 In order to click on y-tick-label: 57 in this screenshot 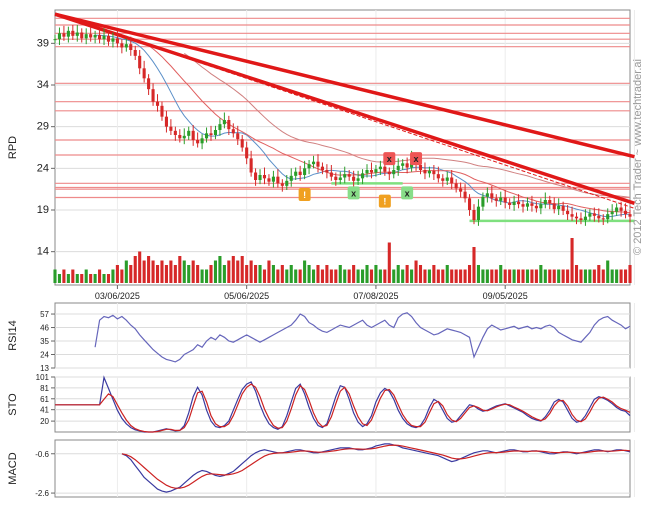, I will do `click(44, 314)`.